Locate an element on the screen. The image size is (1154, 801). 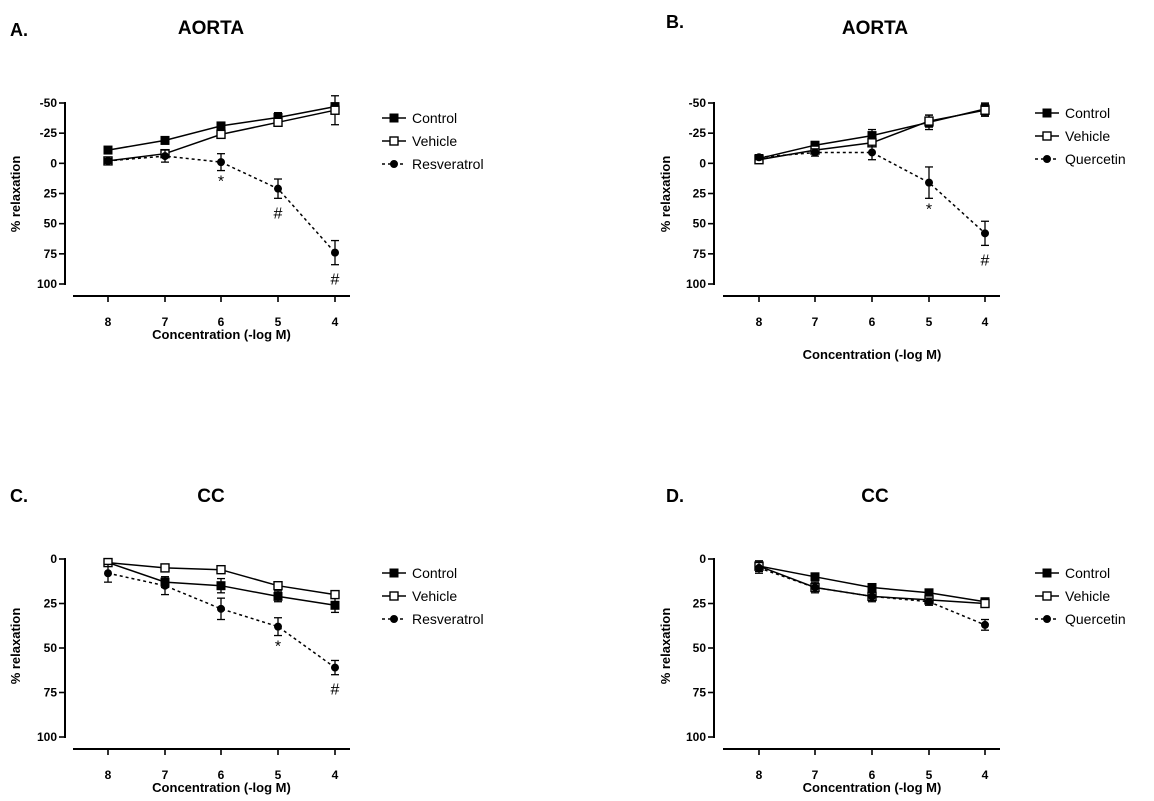
panel-label: D. is located at coordinates (675, 496).